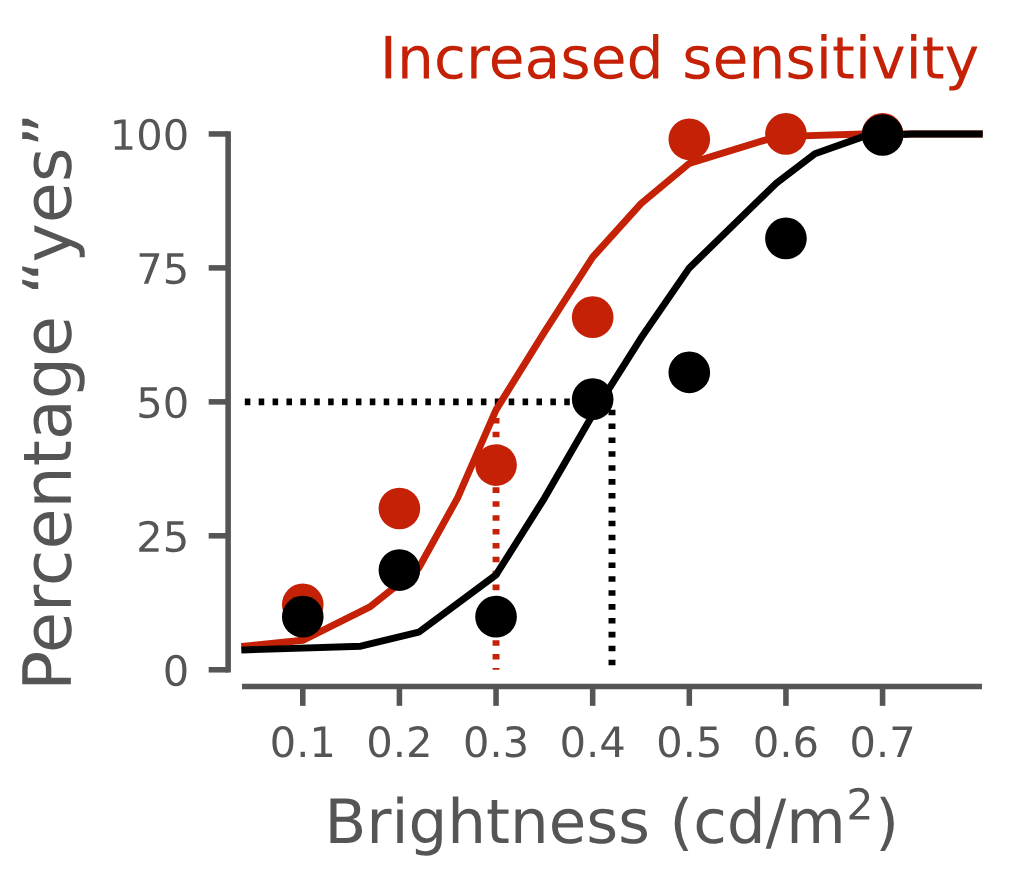  Describe the element at coordinates (786, 742) in the screenshot. I see `x-tick-label: 0.6` at that location.